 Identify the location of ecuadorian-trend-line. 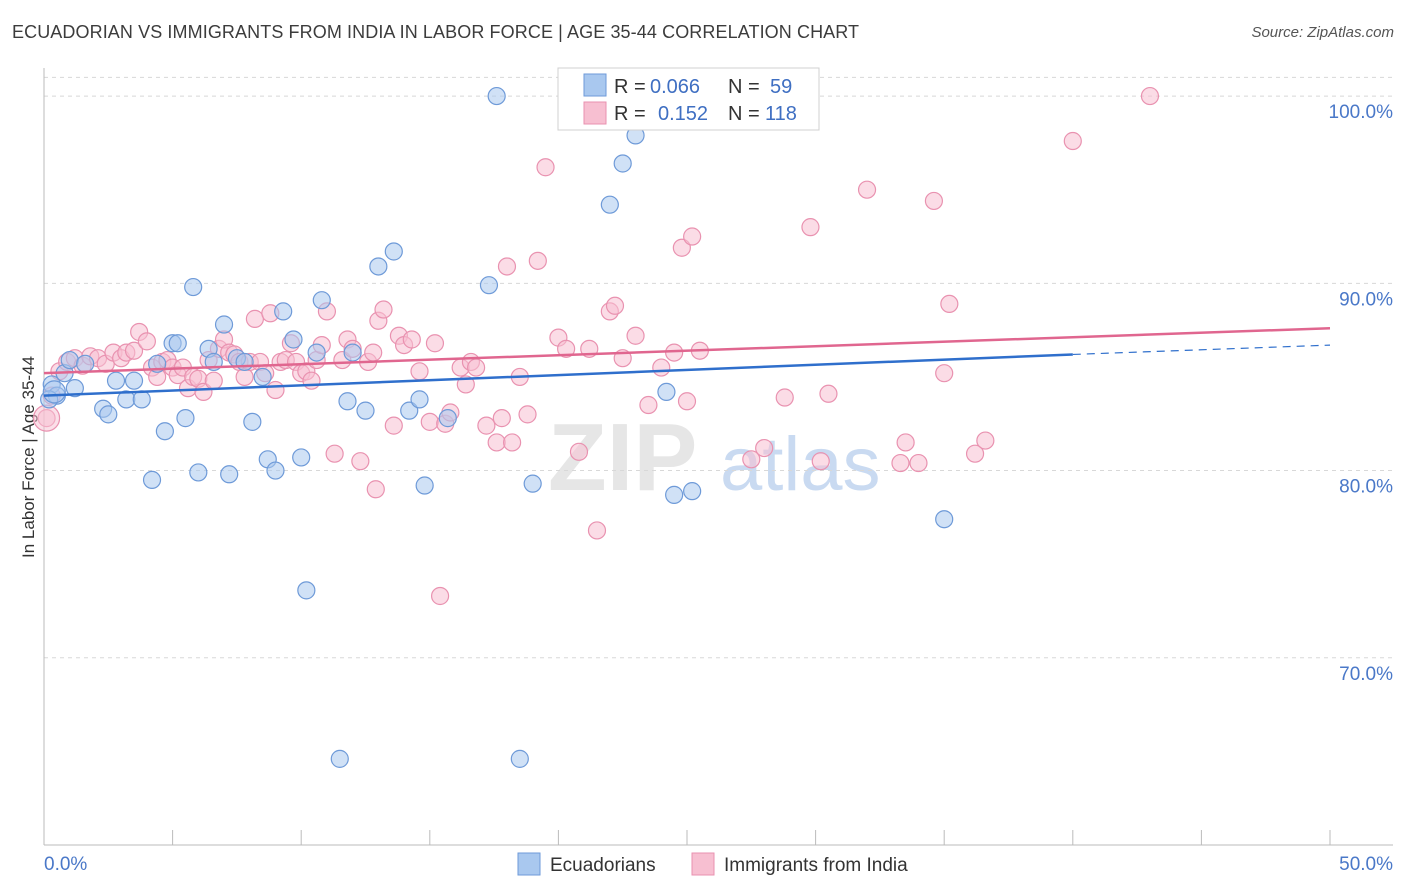
(558, 375).